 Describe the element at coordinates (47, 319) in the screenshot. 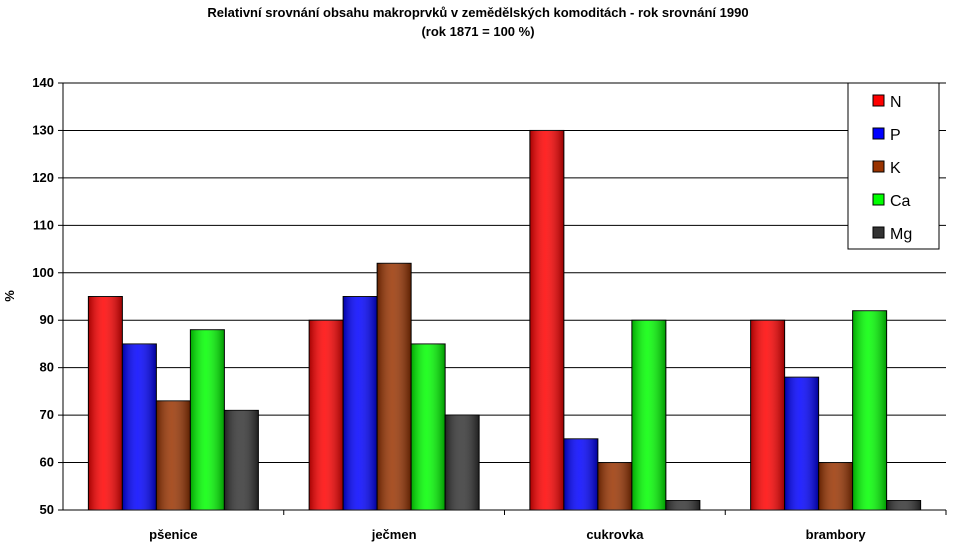

I see `y-tick-label: 90` at that location.